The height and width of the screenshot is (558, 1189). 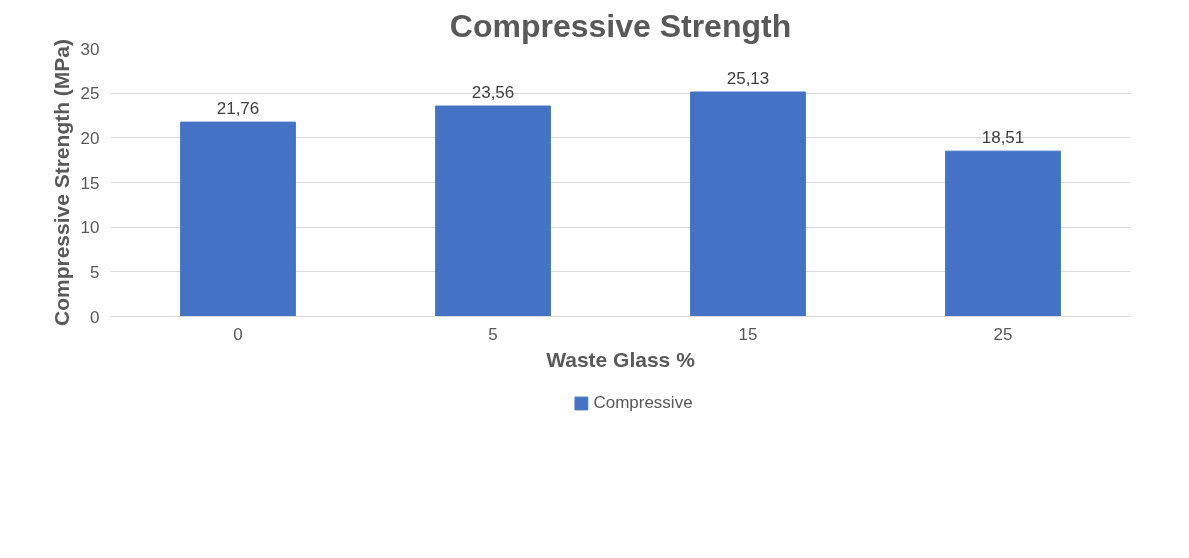 What do you see at coordinates (90, 183) in the screenshot?
I see `y-tick-label: 15` at bounding box center [90, 183].